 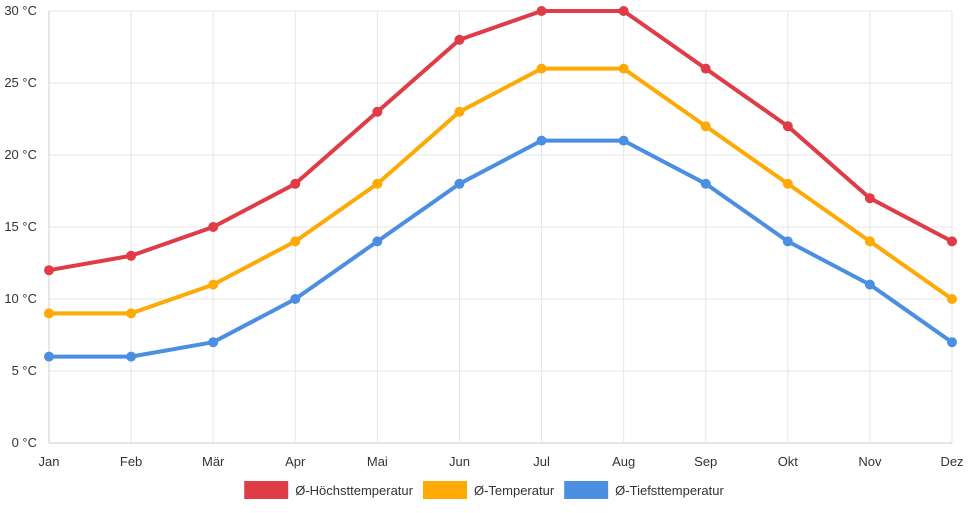 What do you see at coordinates (541, 461) in the screenshot?
I see `x-tick-label: Jul` at bounding box center [541, 461].